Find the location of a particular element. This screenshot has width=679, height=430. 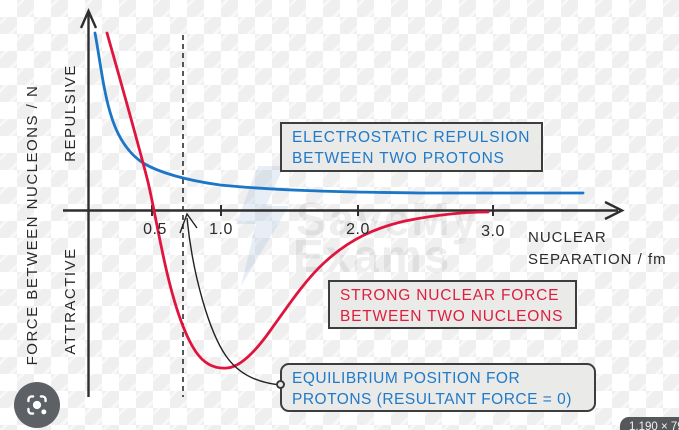

equilibrium-pointer-arrow is located at coordinates (234, 301).